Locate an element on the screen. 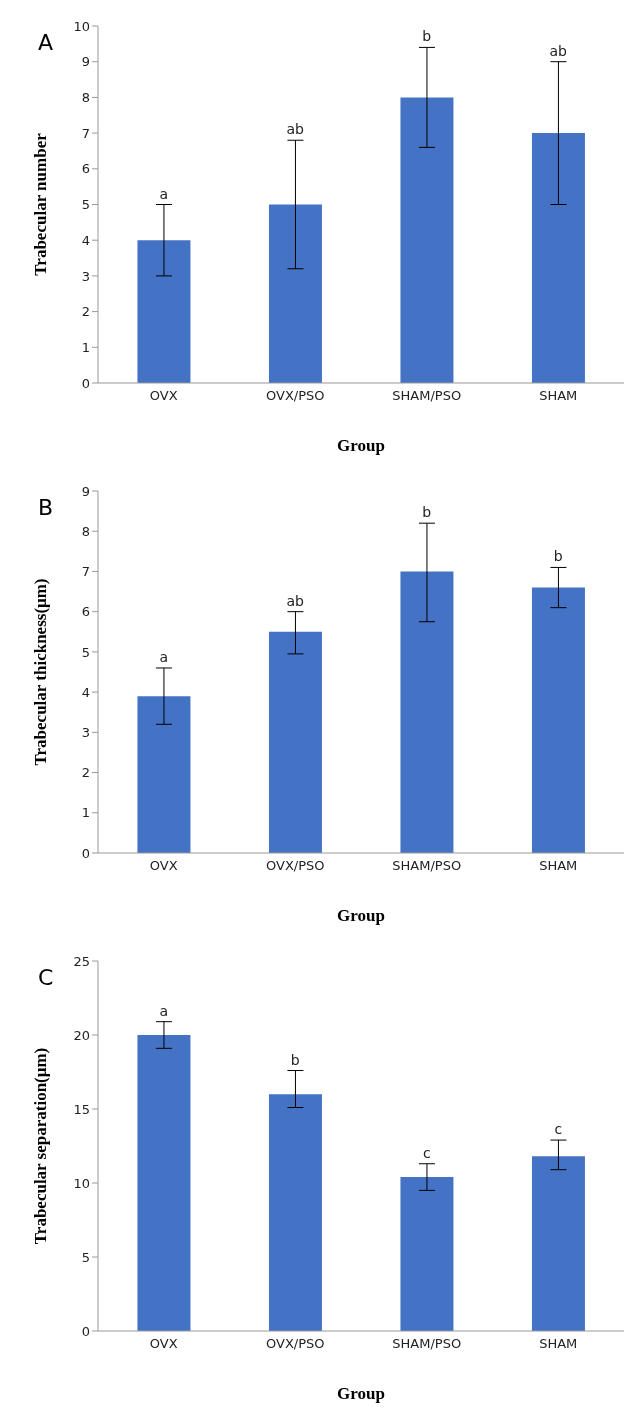 This screenshot has height=1421, width=635. y-axis-title: Trabecular thickness(μm) is located at coordinates (41, 672).